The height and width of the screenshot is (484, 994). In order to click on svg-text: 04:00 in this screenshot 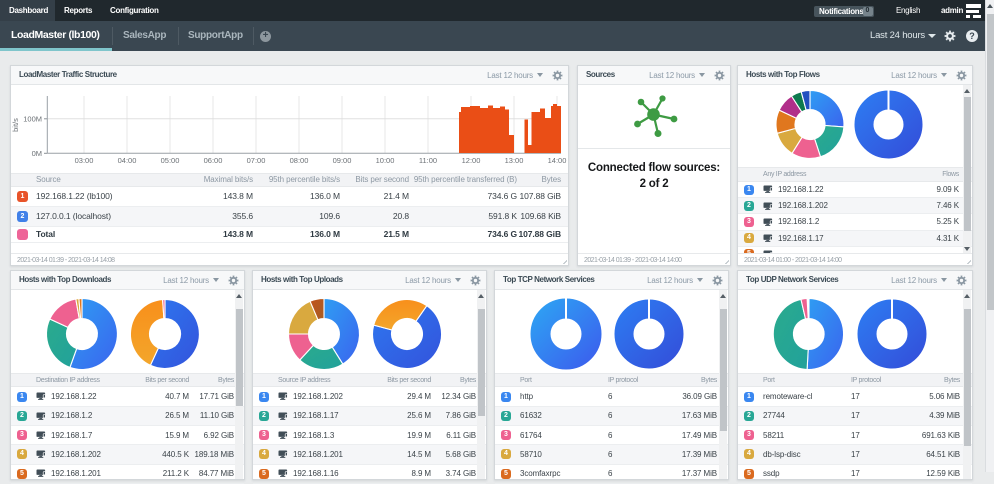, I will do `click(127, 160)`.